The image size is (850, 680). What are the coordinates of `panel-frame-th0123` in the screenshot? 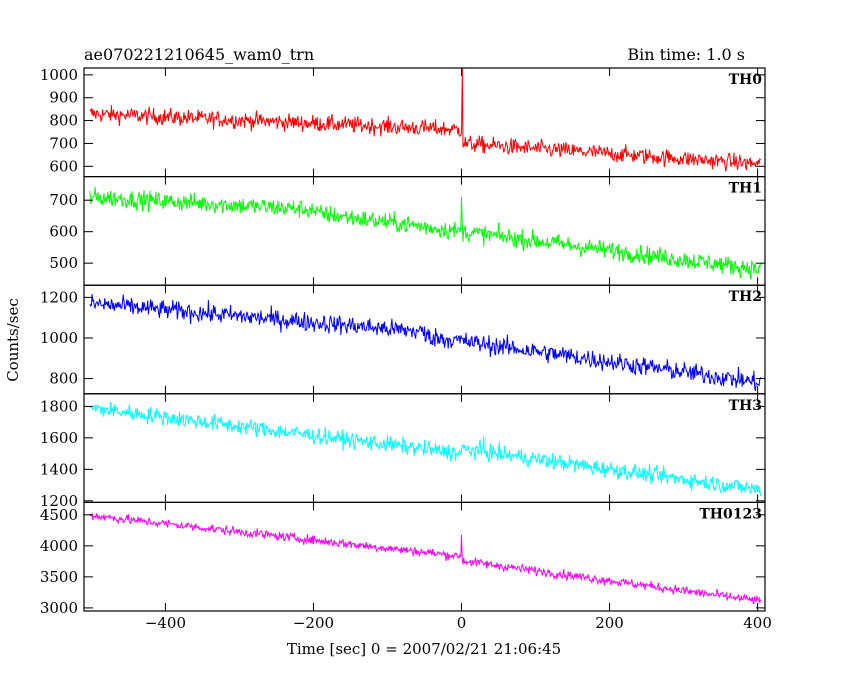 It's located at (424, 556).